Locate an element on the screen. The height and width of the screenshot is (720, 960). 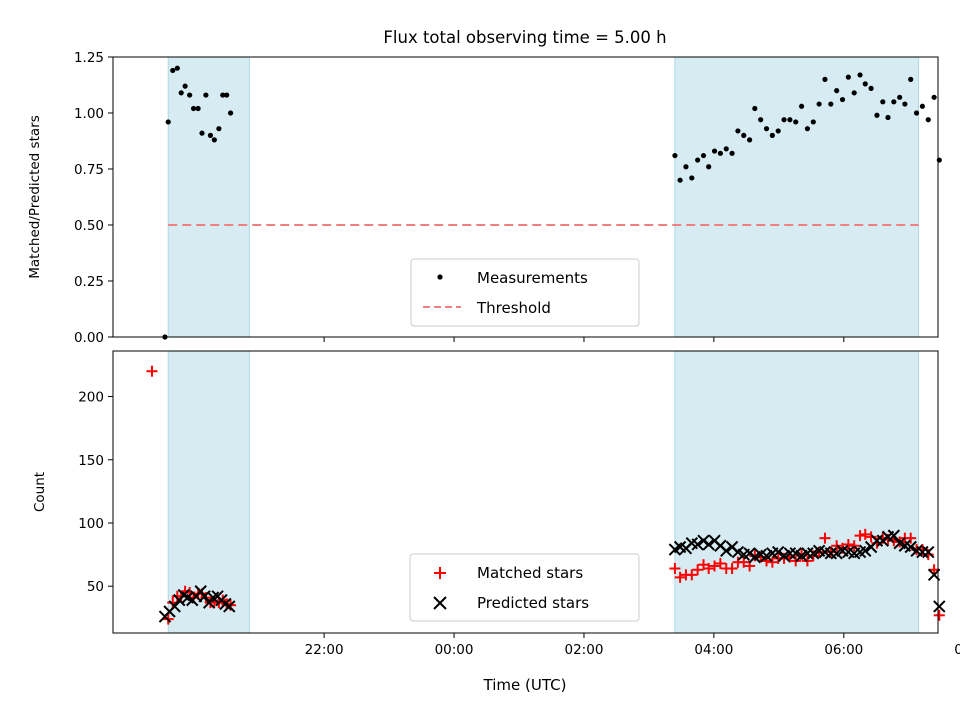
figure-title: Flux total observing time = 5.00 h is located at coordinates (524, 37).